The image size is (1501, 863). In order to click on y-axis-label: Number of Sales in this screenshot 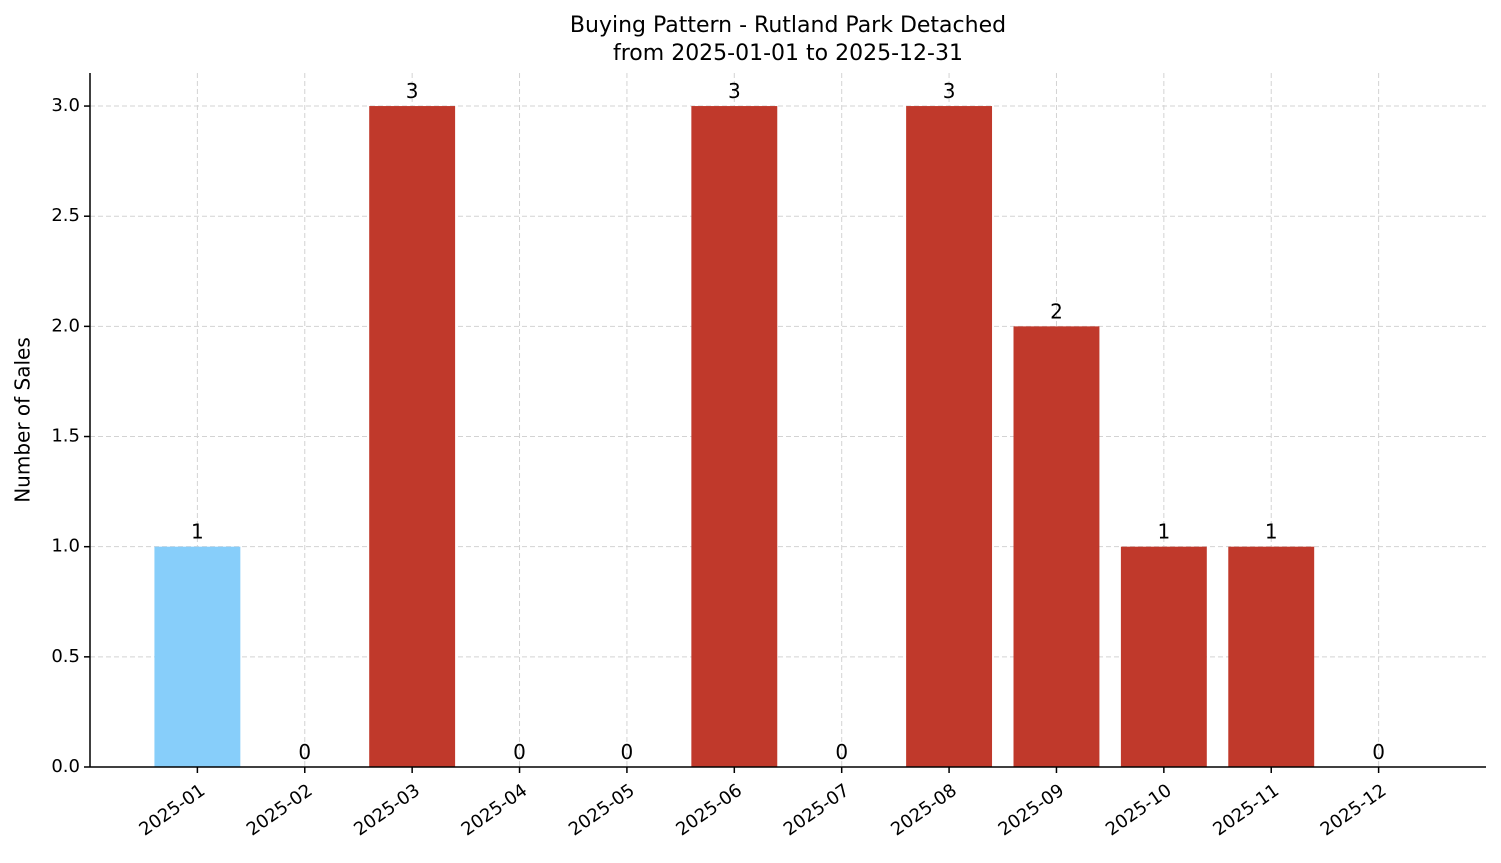, I will do `click(23, 420)`.